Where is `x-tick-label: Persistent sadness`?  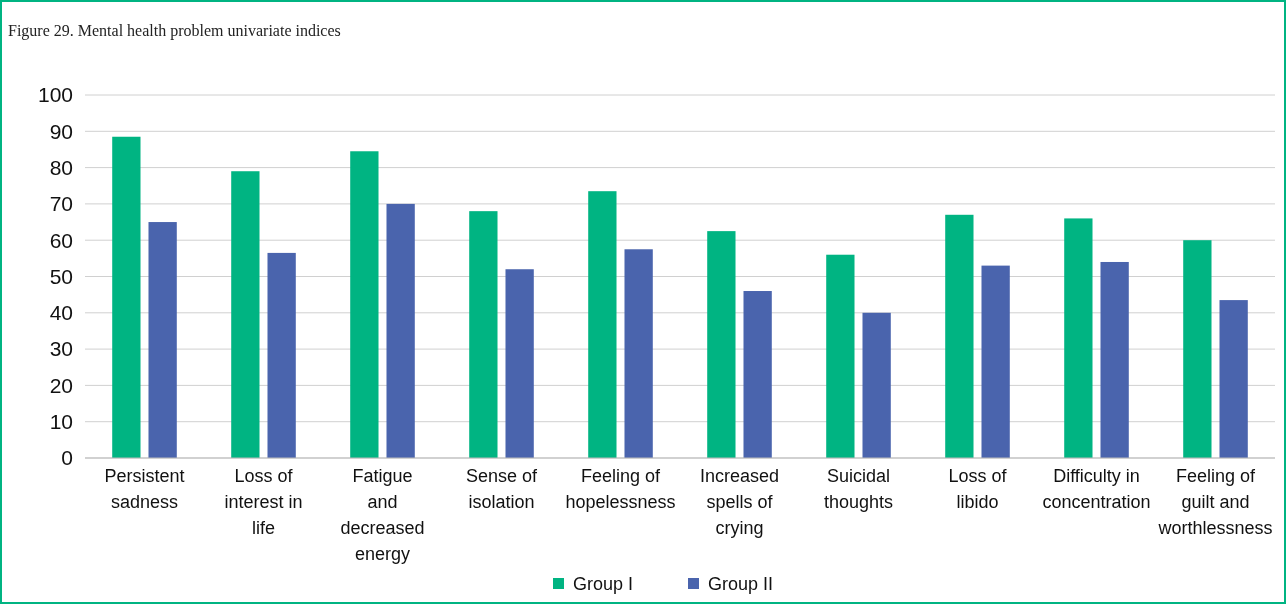 x-tick-label: Persistent sadness is located at coordinates (144, 489).